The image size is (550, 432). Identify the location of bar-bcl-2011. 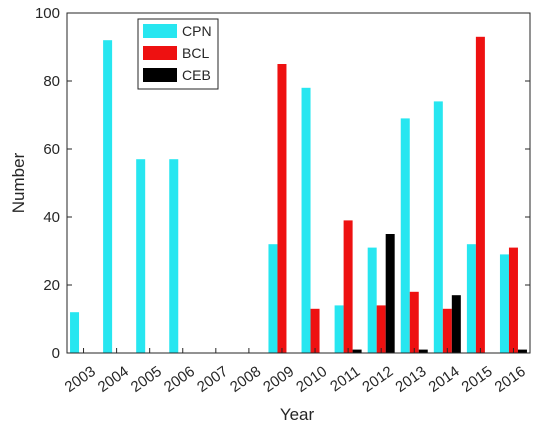
(348, 286).